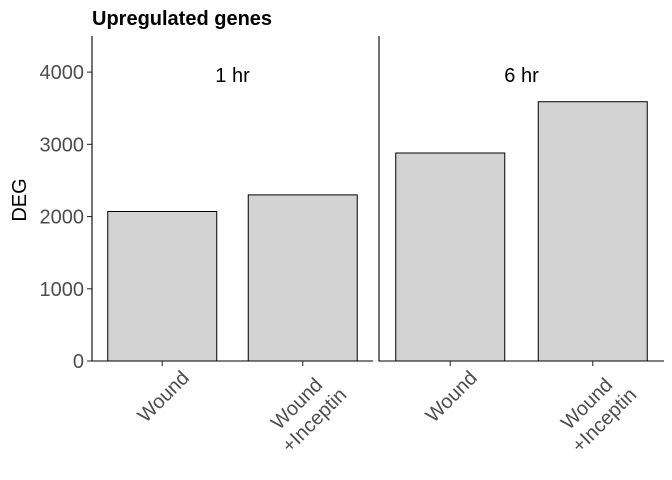 Image resolution: width=672 pixels, height=480 pixels. Describe the element at coordinates (78, 362) in the screenshot. I see `y-tick-label: 0` at that location.